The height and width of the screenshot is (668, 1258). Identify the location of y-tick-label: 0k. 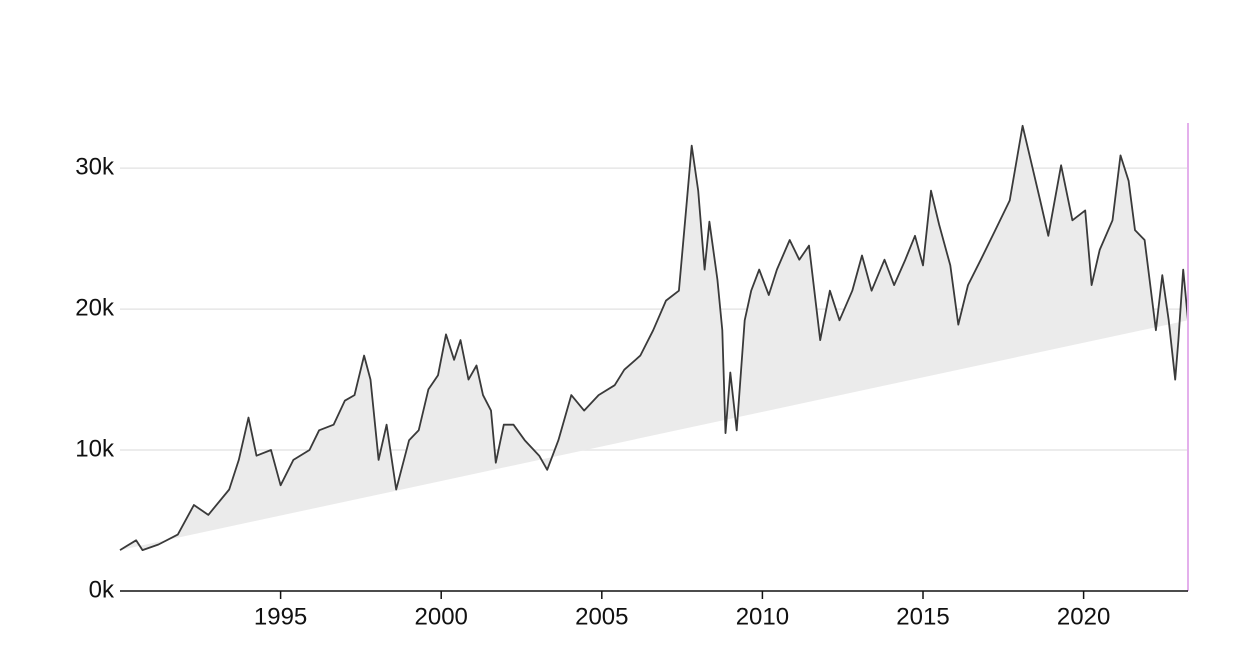
(102, 589).